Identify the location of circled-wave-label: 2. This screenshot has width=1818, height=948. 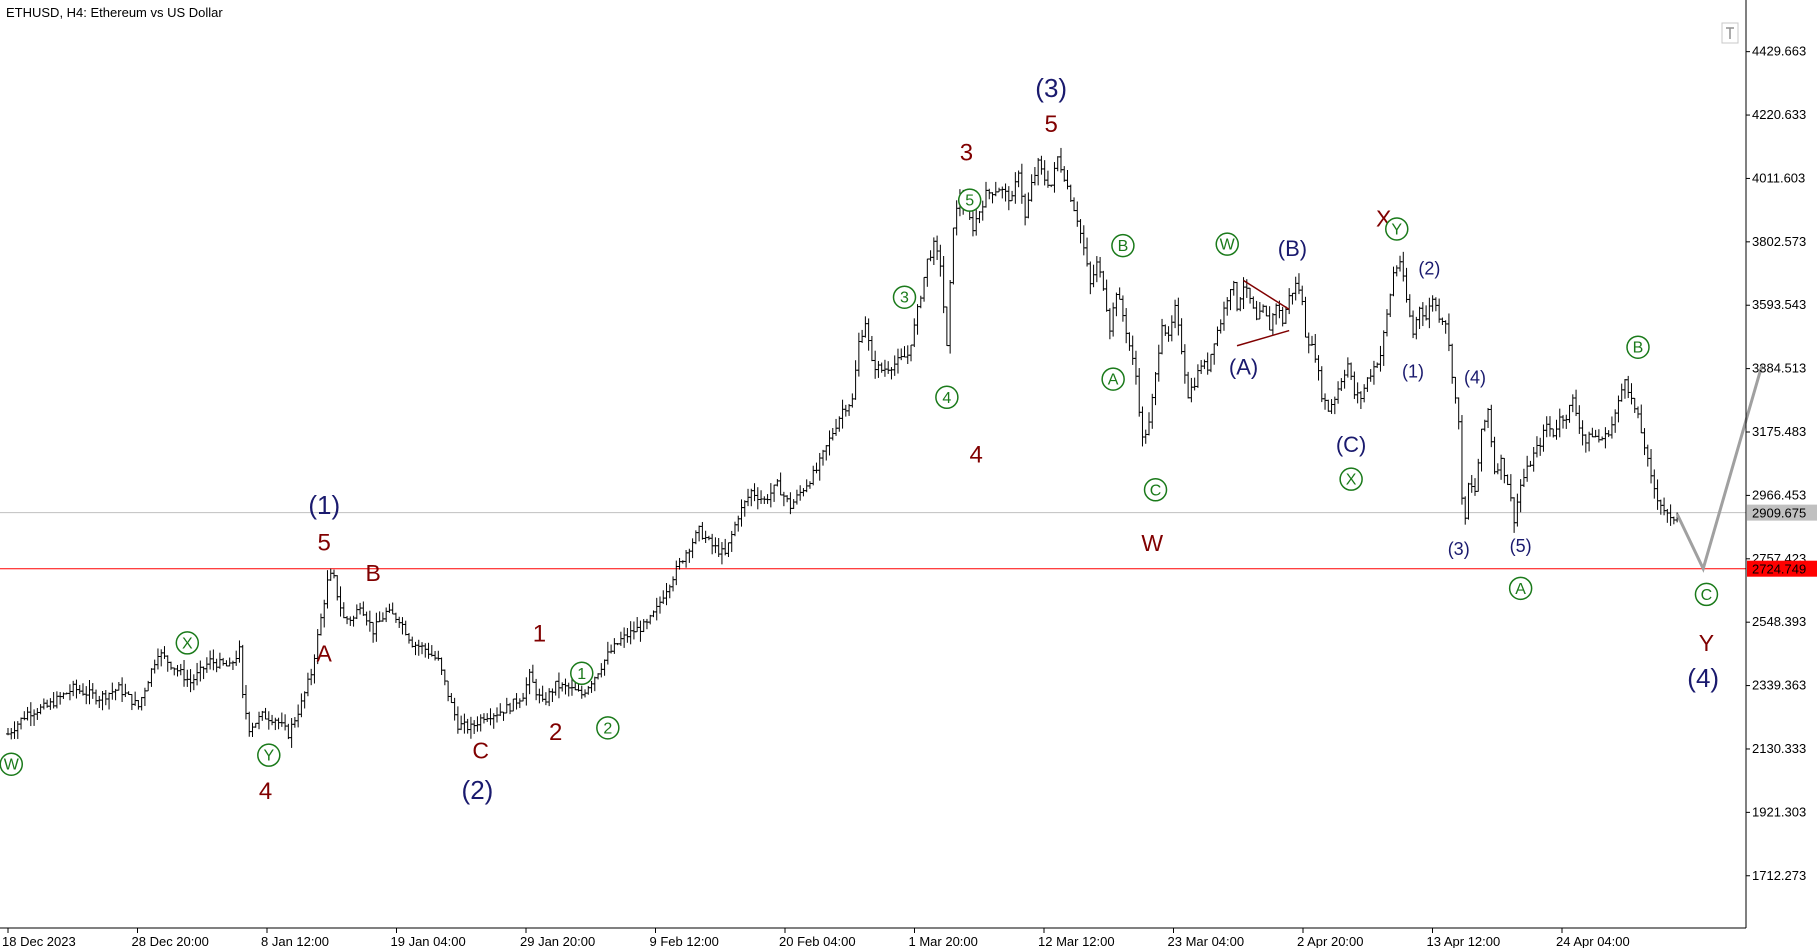
(608, 728).